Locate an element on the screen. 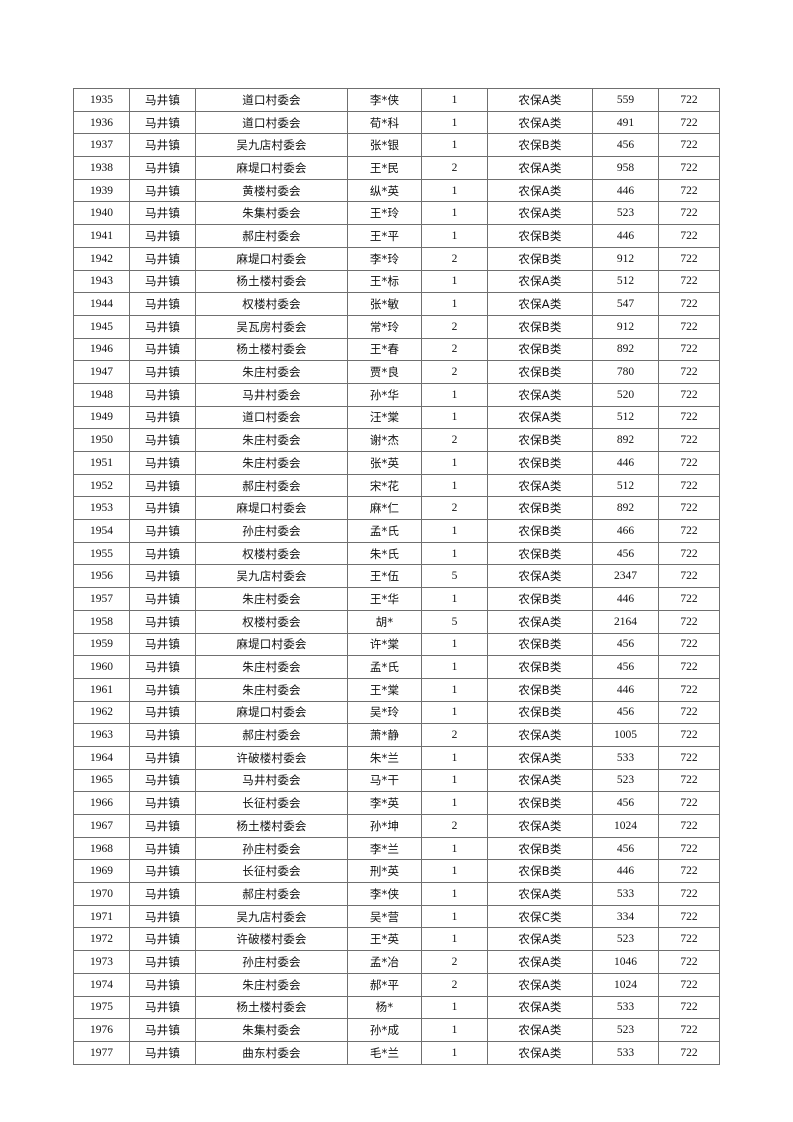 This screenshot has width=793, height=1122. cell-person-name: 王*民 is located at coordinates (384, 168).